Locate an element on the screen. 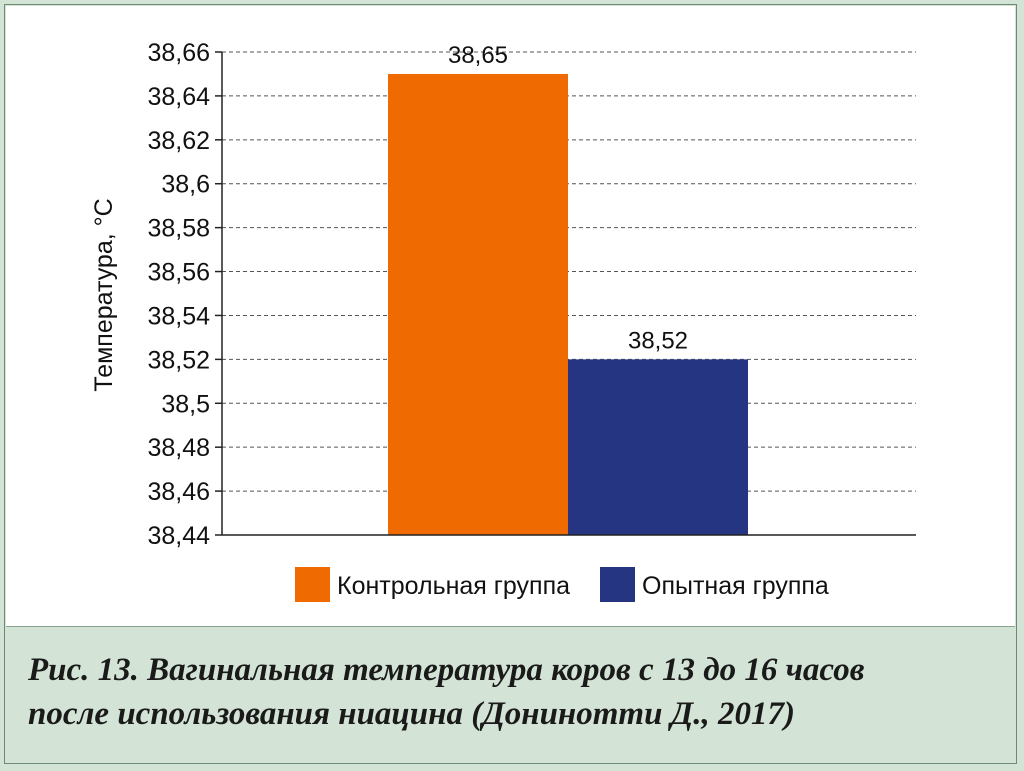  y-tick-label: 38,52 is located at coordinates (178, 360).